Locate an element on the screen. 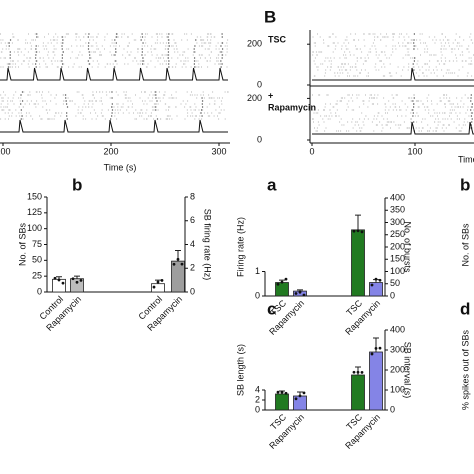  y2-tick-label: 300 is located at coordinates (397, 349).